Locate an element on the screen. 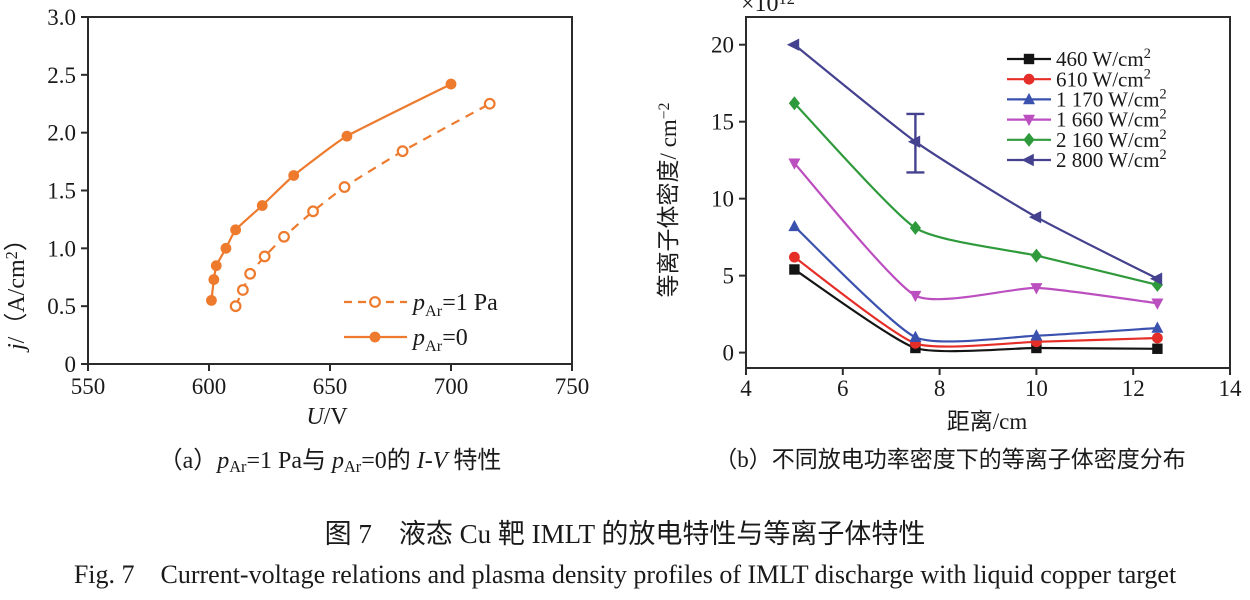 This screenshot has width=1250, height=600. legend-label: 460 W/cm2 is located at coordinates (1103, 58).